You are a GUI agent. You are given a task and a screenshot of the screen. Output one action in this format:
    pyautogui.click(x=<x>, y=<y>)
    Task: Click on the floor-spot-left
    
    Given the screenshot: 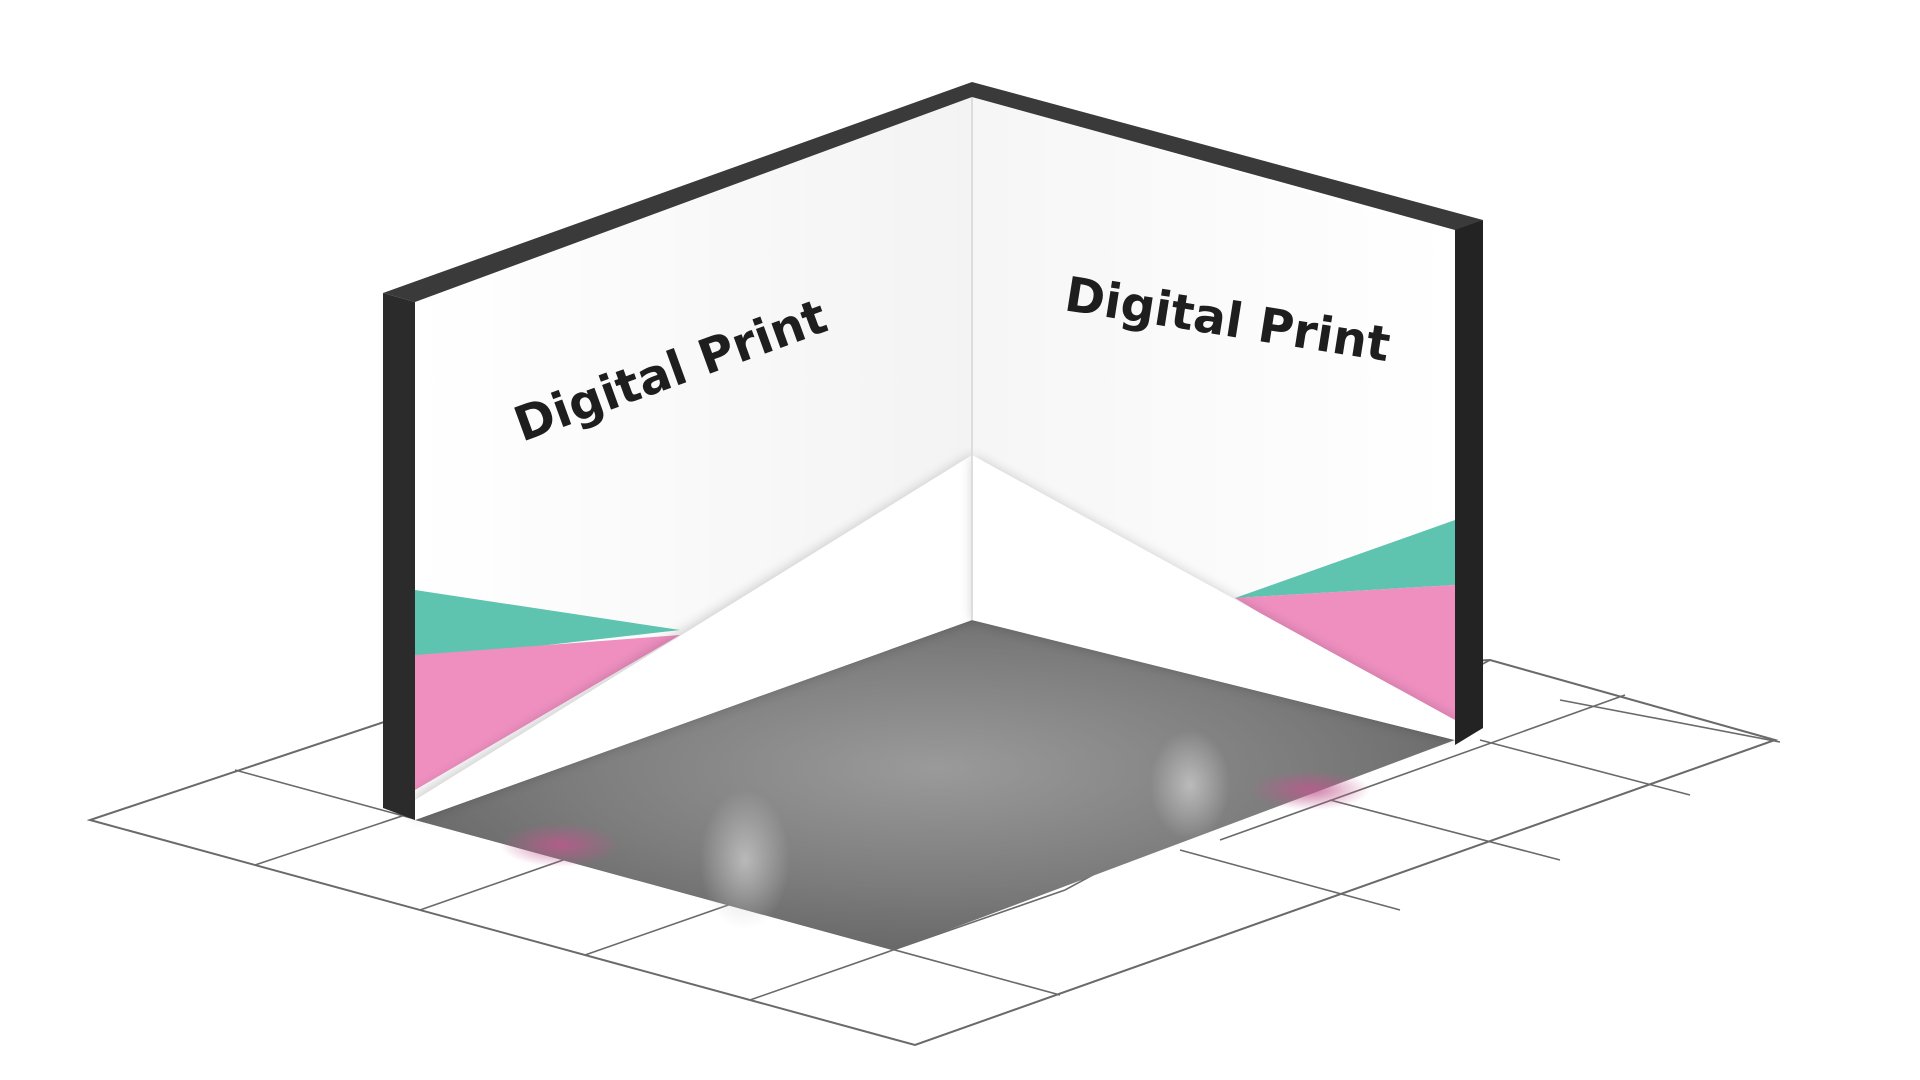 What is the action you would take?
    pyautogui.click(x=745, y=860)
    